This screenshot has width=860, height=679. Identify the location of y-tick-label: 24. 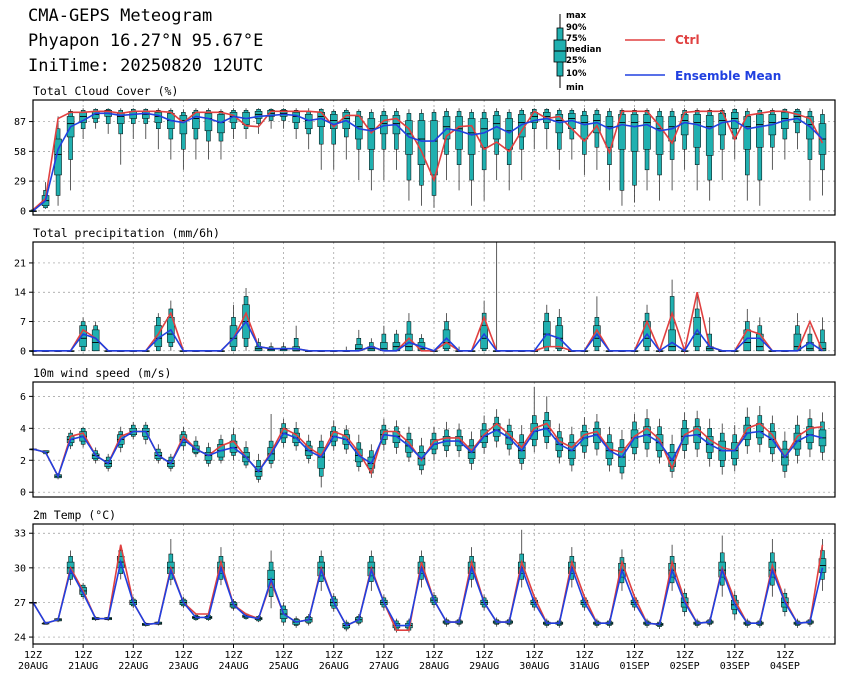
(20, 638).